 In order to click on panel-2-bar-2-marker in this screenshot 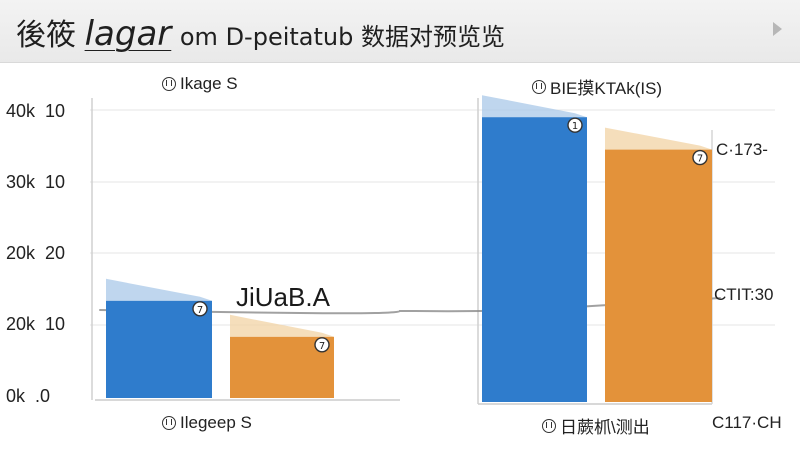, I will do `click(700, 157)`.